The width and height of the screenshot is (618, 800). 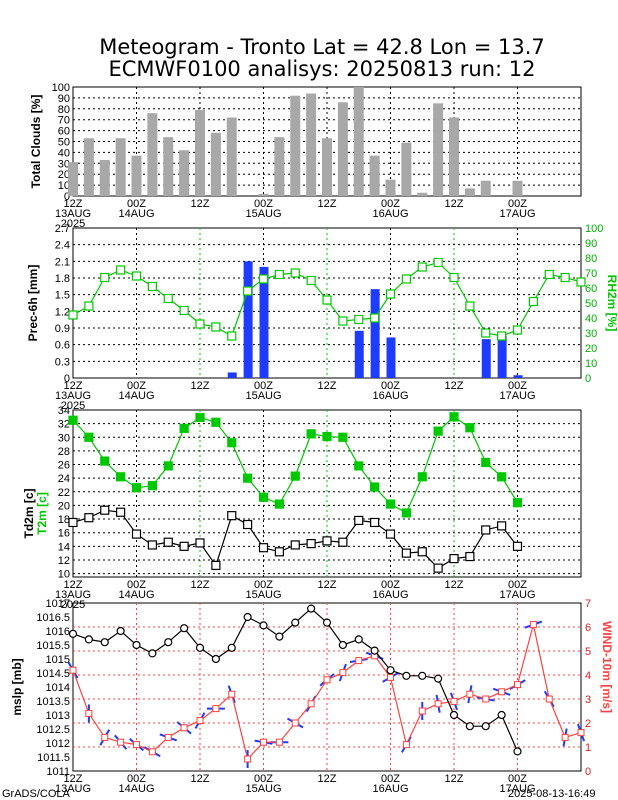 I want to click on clouds-ytick-label: 80, so click(x=64, y=110).